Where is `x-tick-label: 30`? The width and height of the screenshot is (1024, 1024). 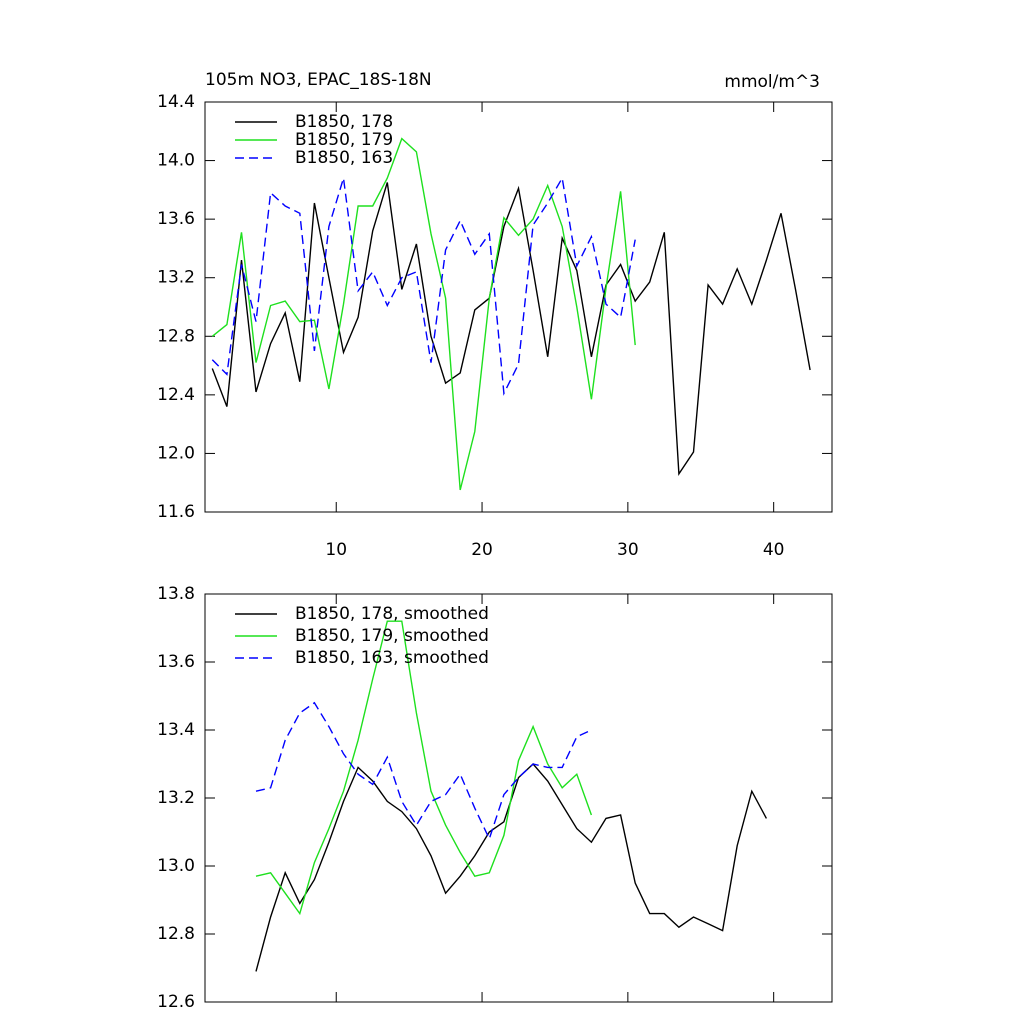 x-tick-label: 30 is located at coordinates (628, 550).